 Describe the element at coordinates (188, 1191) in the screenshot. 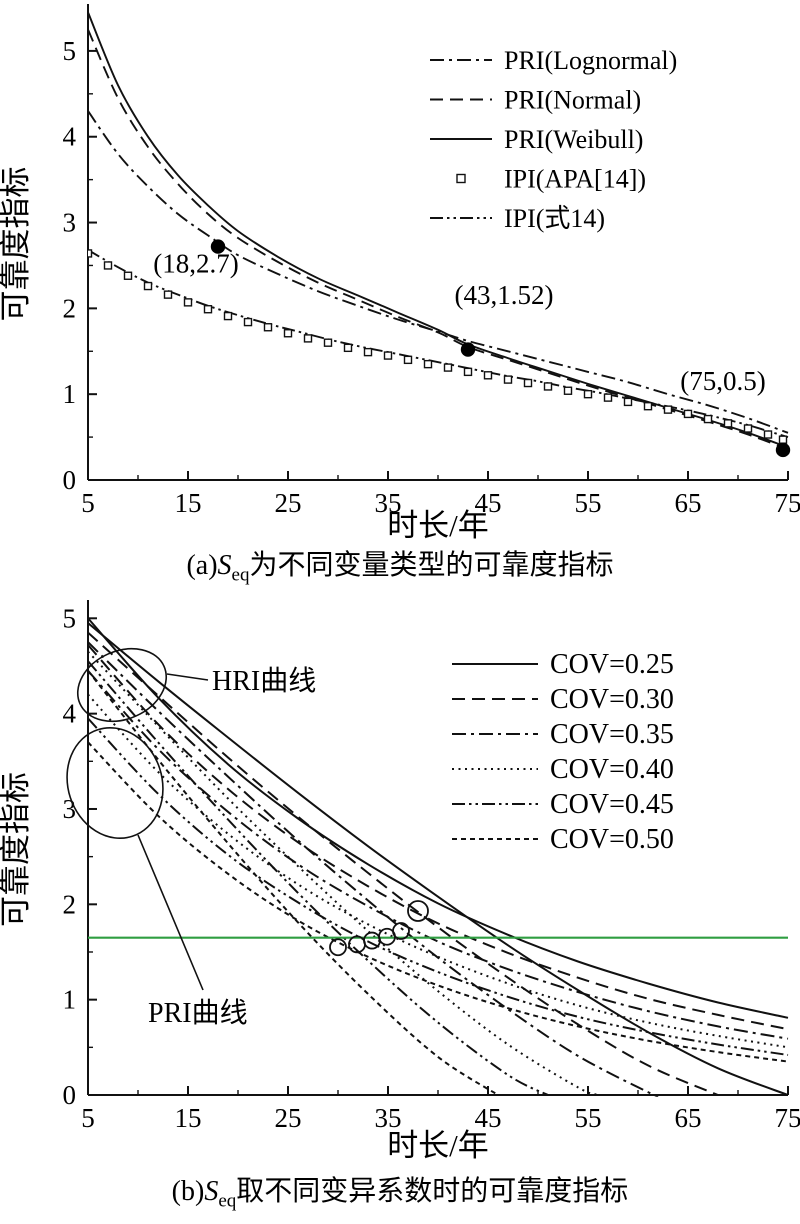

I see `caption-b-prefix: (b)` at that location.